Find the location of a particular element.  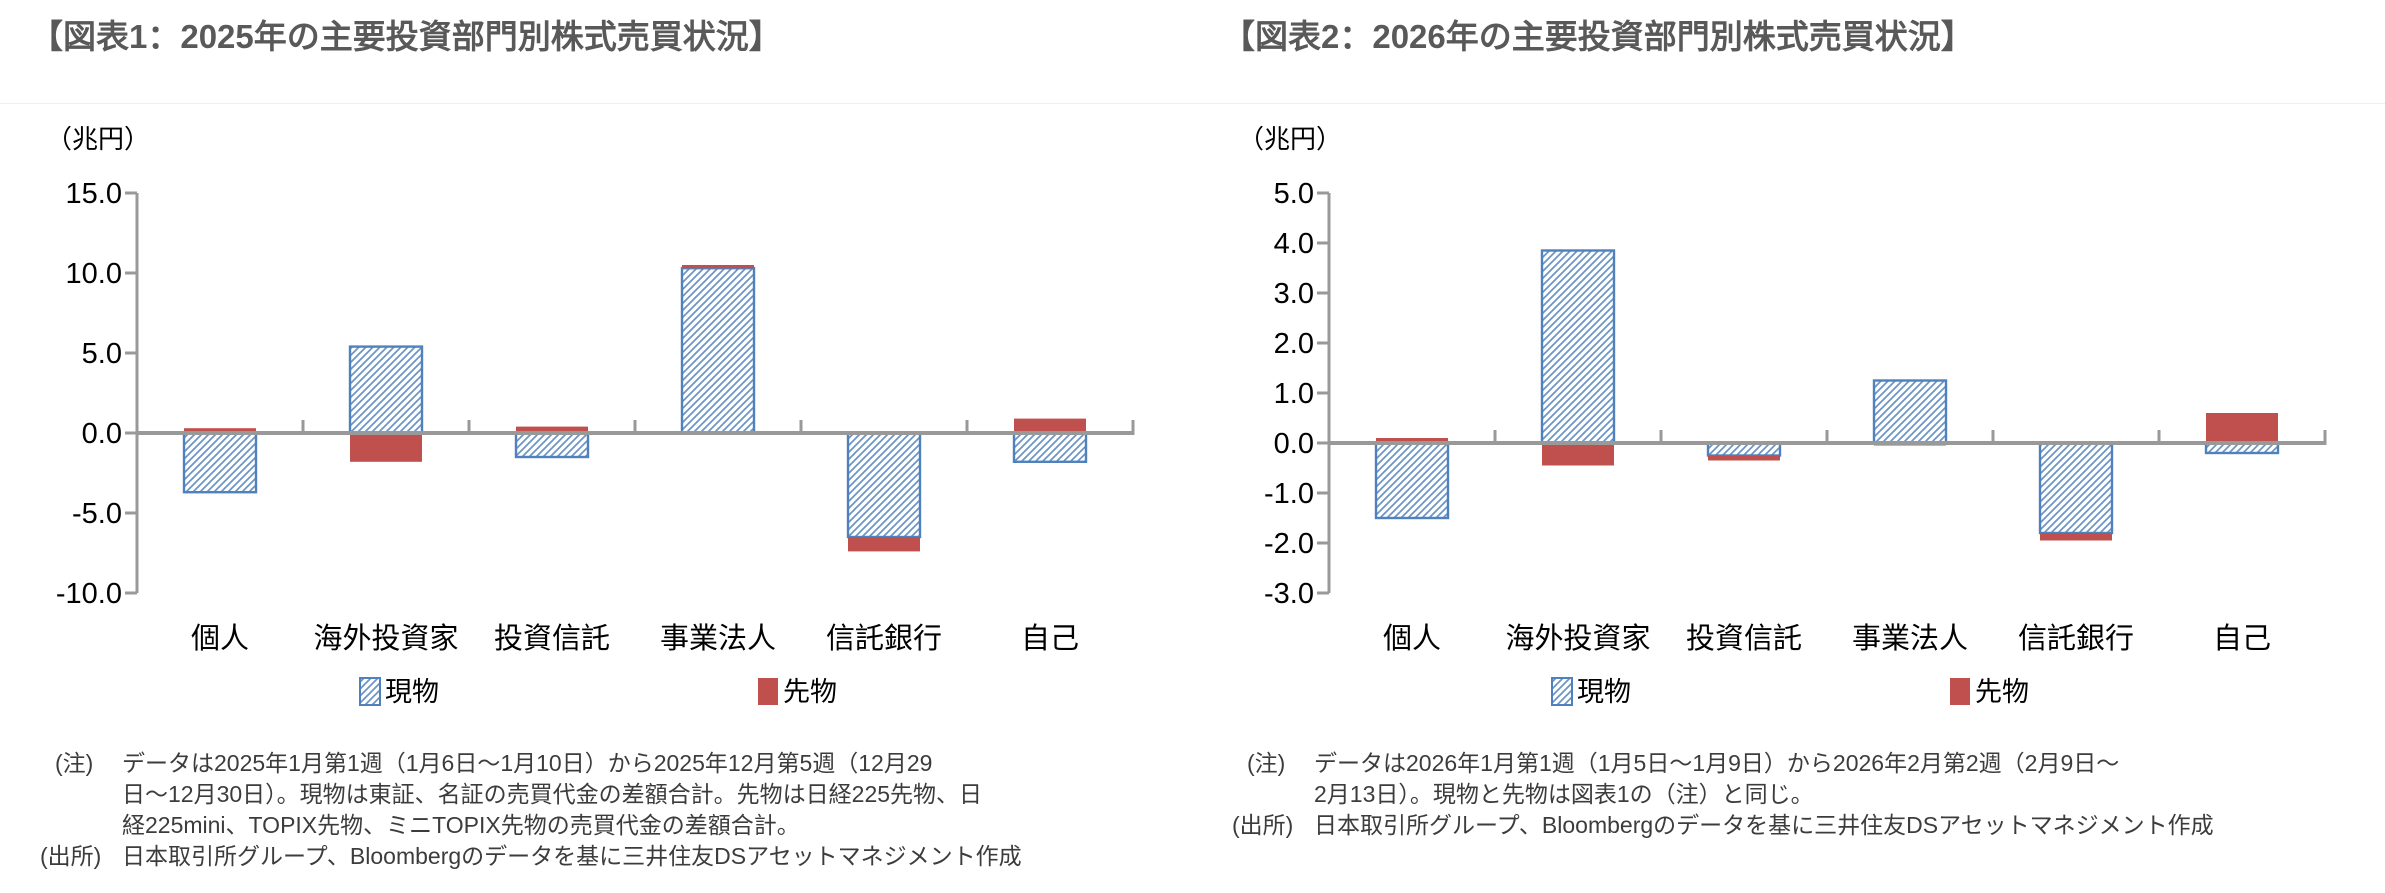

bar-futures-事業法人 is located at coordinates (718, 267).